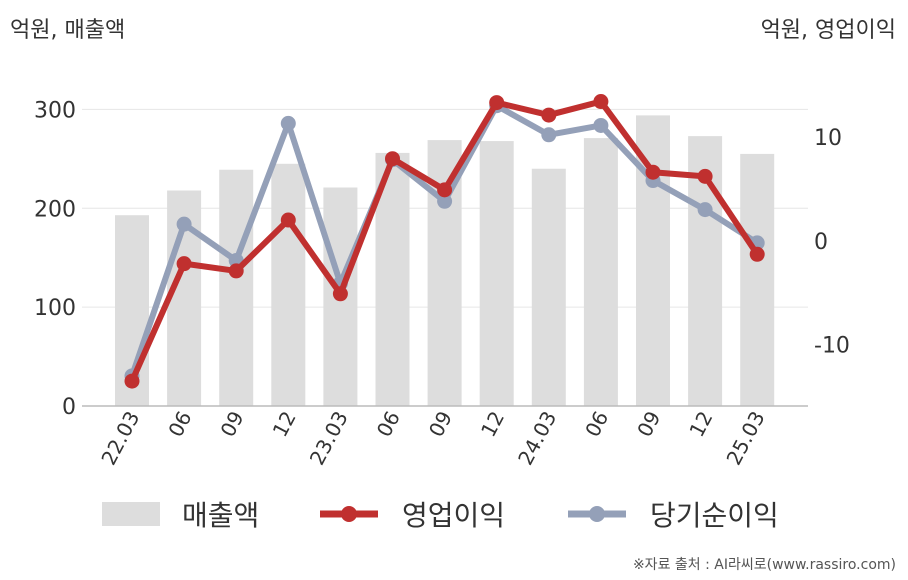  What do you see at coordinates (821, 242) in the screenshot?
I see `right-tick-label: 0` at bounding box center [821, 242].